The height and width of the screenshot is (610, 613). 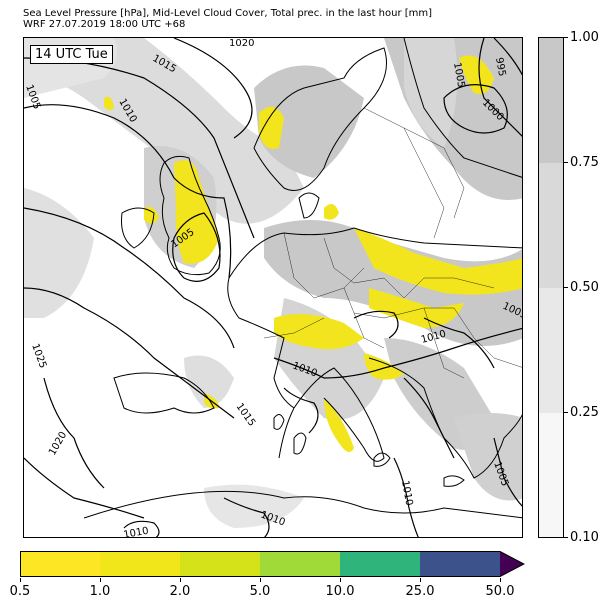 What do you see at coordinates (104, 24) in the screenshot?
I see `run-info: WRF 27.07.2019 18:00 UTC +68` at bounding box center [104, 24].